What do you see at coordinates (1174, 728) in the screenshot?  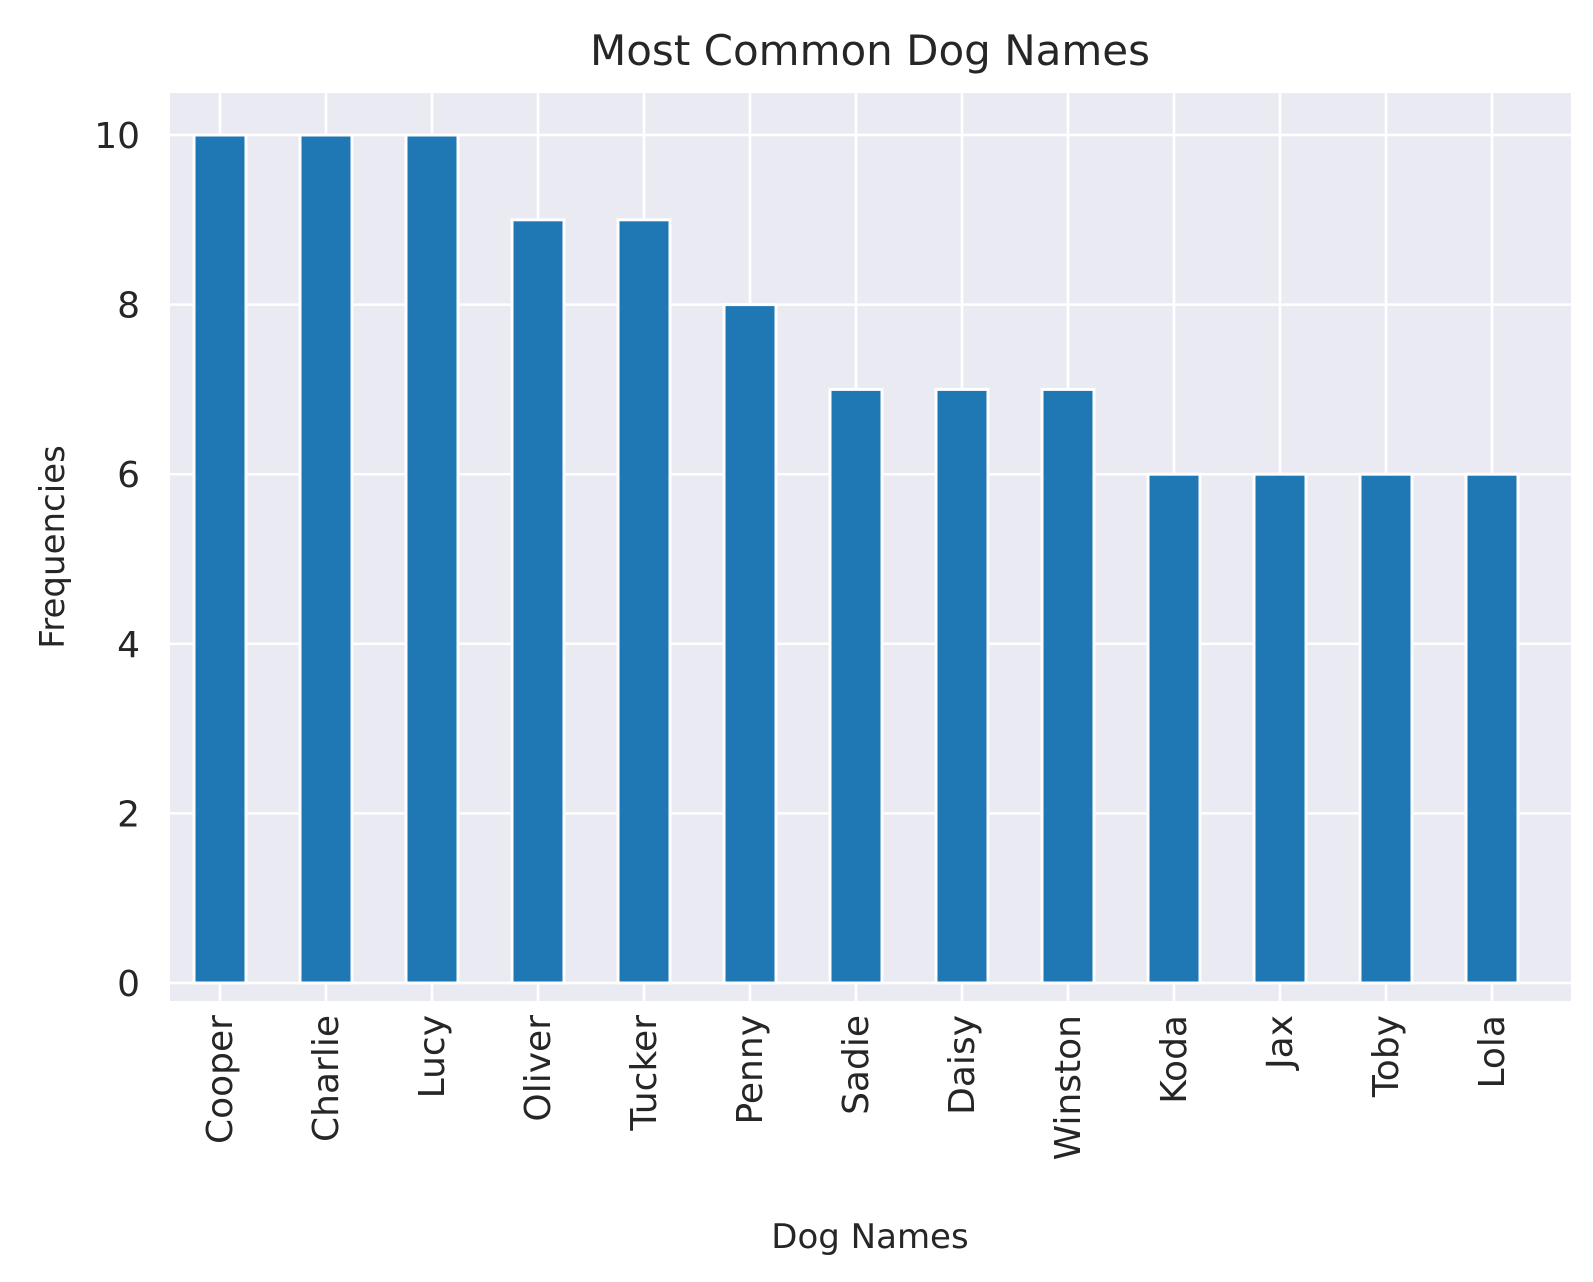 I see `bar-koda` at bounding box center [1174, 728].